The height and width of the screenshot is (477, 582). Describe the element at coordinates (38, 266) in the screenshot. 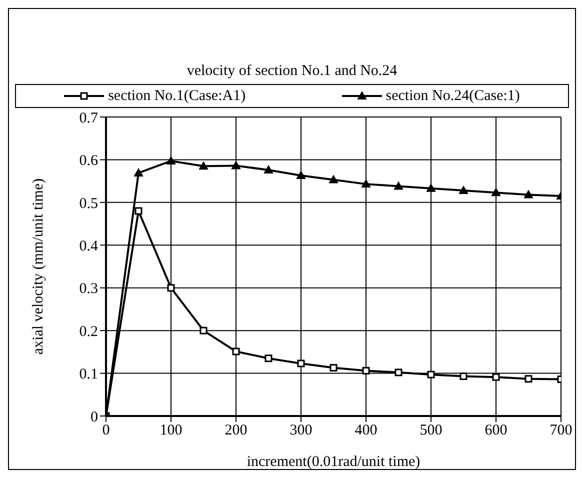

I see `y-axis-title: axial velocity (mm/unit time)` at that location.